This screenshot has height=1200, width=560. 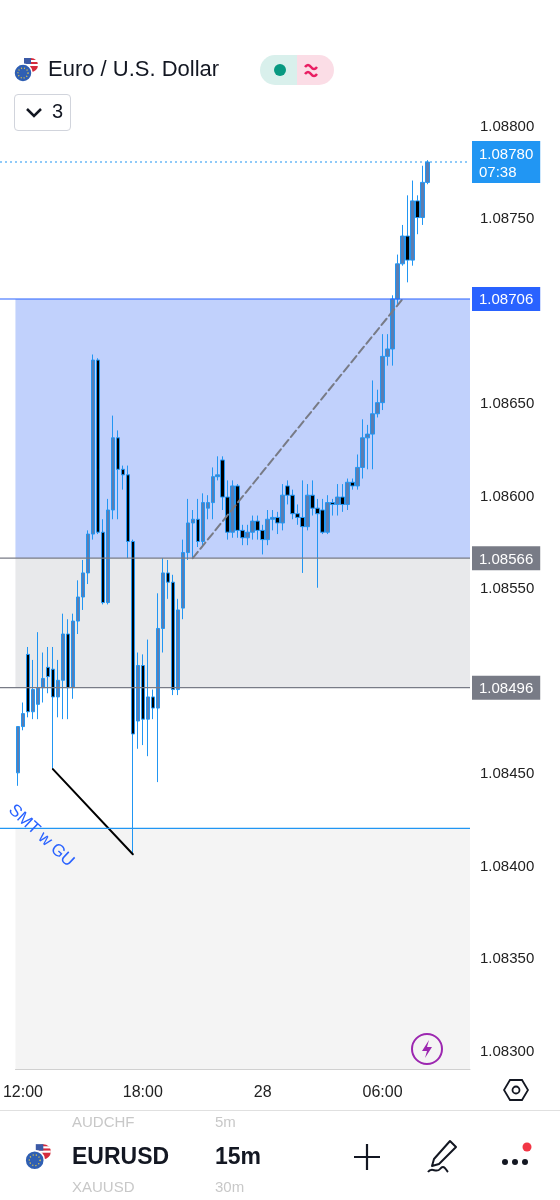 I want to click on y-tick-label: 1.08650, so click(x=507, y=403).